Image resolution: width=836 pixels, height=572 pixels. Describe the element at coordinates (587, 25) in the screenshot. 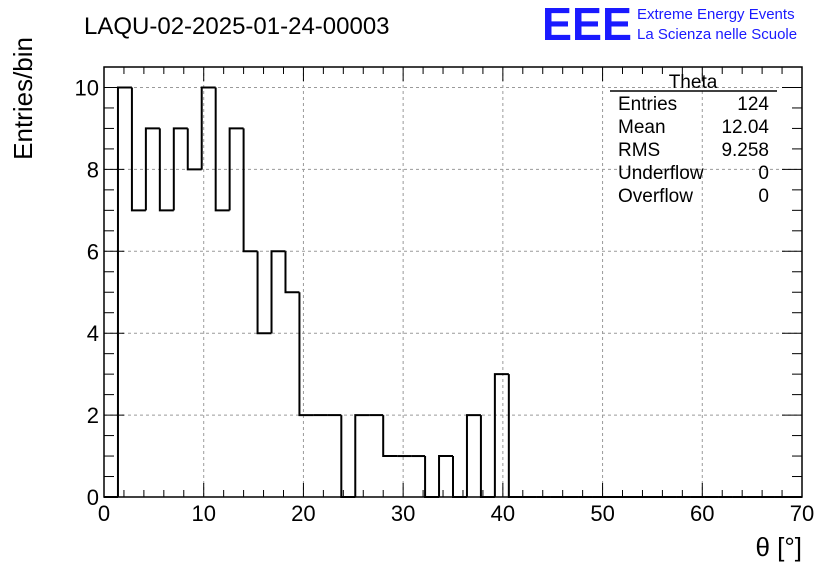

I see `eee-logo: EEE` at that location.